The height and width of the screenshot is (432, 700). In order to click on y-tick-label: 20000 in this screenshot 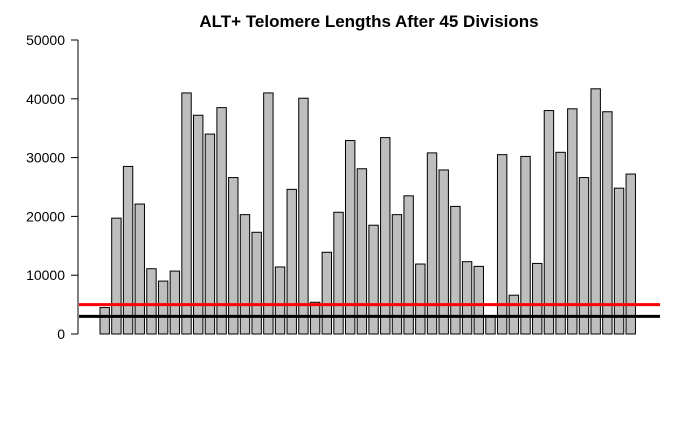, I will do `click(45, 216)`.